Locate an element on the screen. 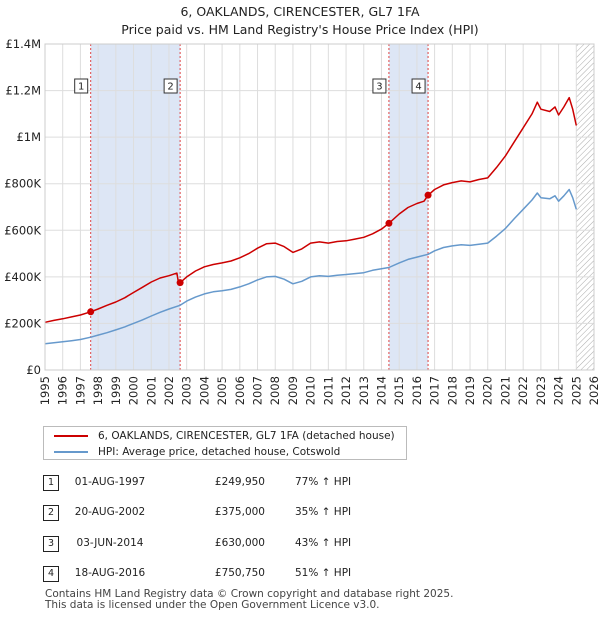 The height and width of the screenshot is (620, 600). x-tick-label: 2017 is located at coordinates (435, 390).